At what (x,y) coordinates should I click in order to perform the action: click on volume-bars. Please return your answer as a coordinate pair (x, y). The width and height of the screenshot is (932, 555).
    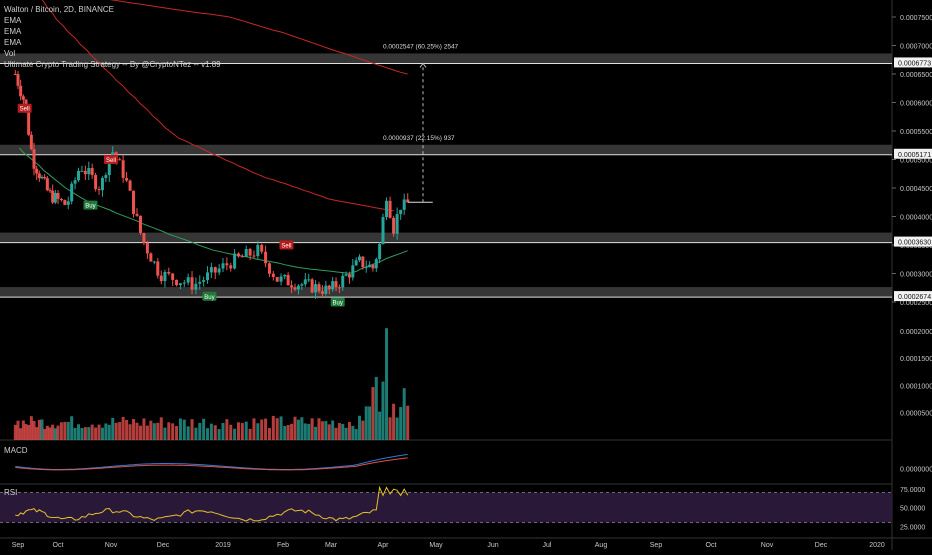
    Looking at the image, I should click on (211, 384).